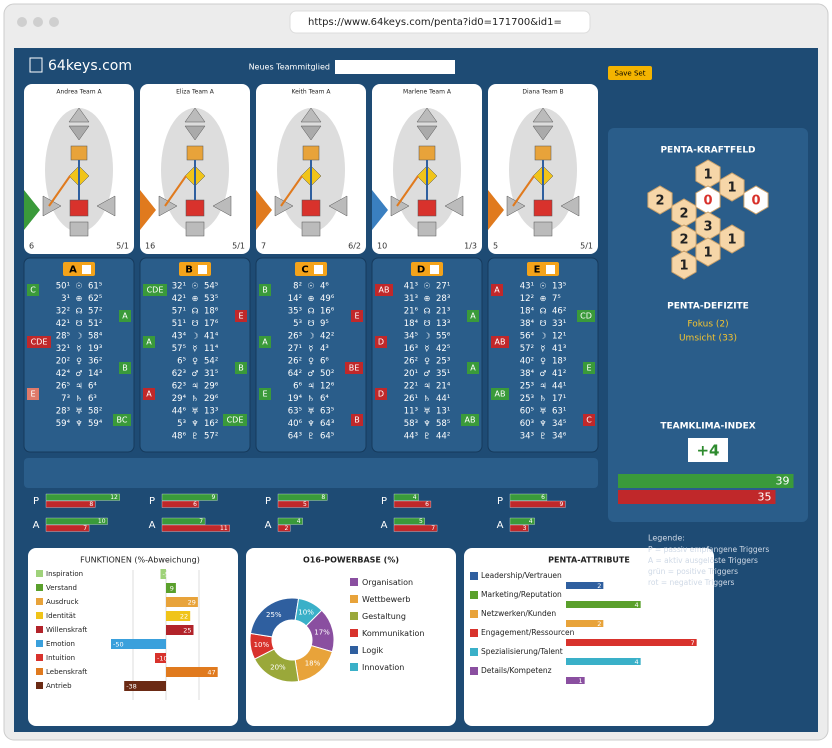 The image size is (832, 748). Describe the element at coordinates (310, 398) in the screenshot. I see `planet: ♄` at that location.